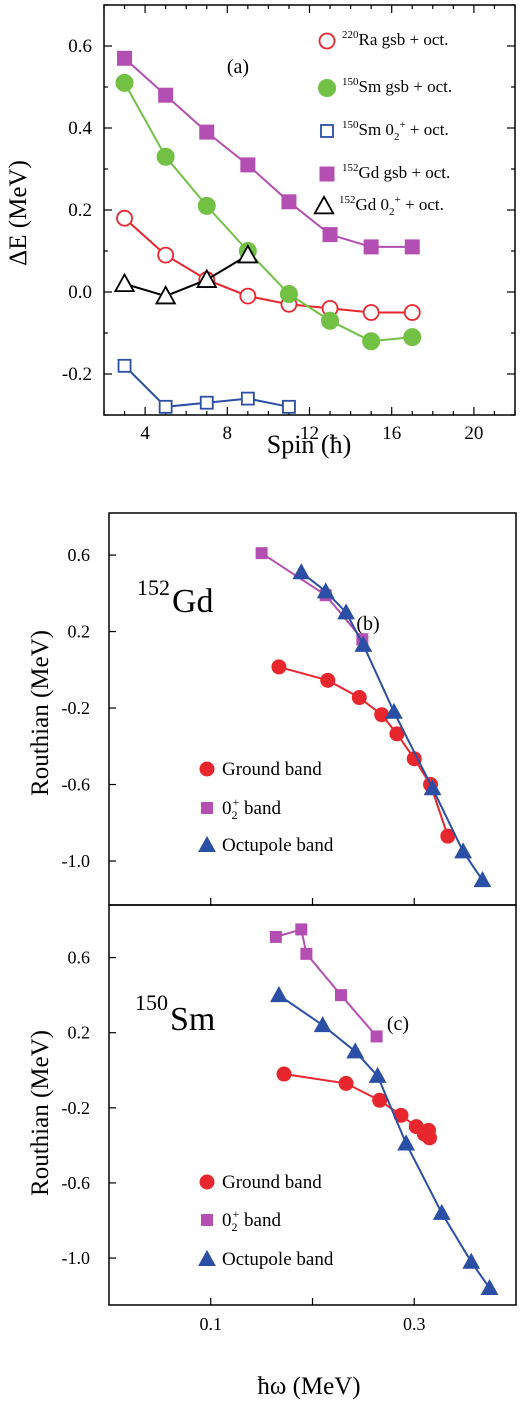  What do you see at coordinates (266, 807) in the screenshot?
I see `panel-b-legend: Ground band 02+ band Octupole band` at bounding box center [266, 807].